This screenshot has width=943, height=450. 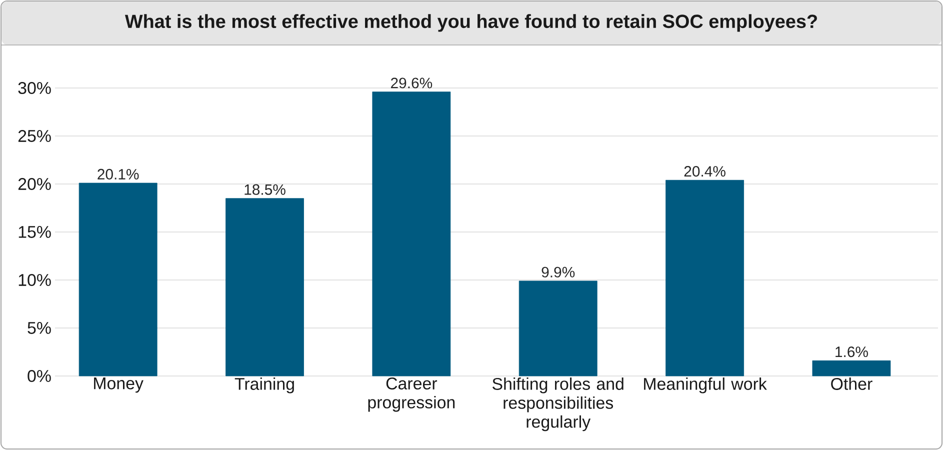 What do you see at coordinates (411, 83) in the screenshot?
I see `data-label: 29.6%` at bounding box center [411, 83].